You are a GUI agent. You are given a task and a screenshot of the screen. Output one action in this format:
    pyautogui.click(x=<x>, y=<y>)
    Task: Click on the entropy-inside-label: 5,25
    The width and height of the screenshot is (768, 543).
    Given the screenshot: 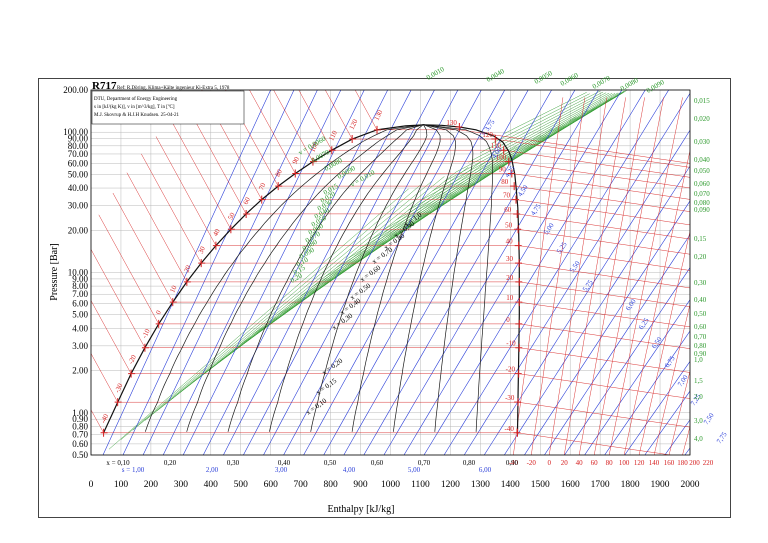 What is the action you would take?
    pyautogui.click(x=562, y=247)
    